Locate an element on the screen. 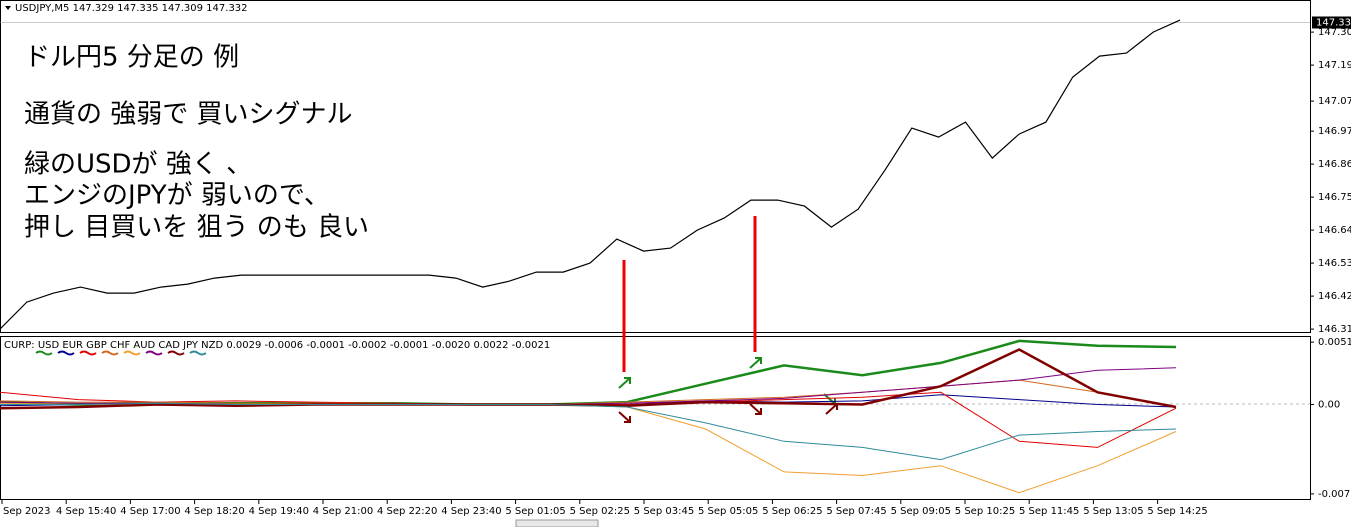  x-tick-label: 4 Sep 17:00 is located at coordinates (150, 511).